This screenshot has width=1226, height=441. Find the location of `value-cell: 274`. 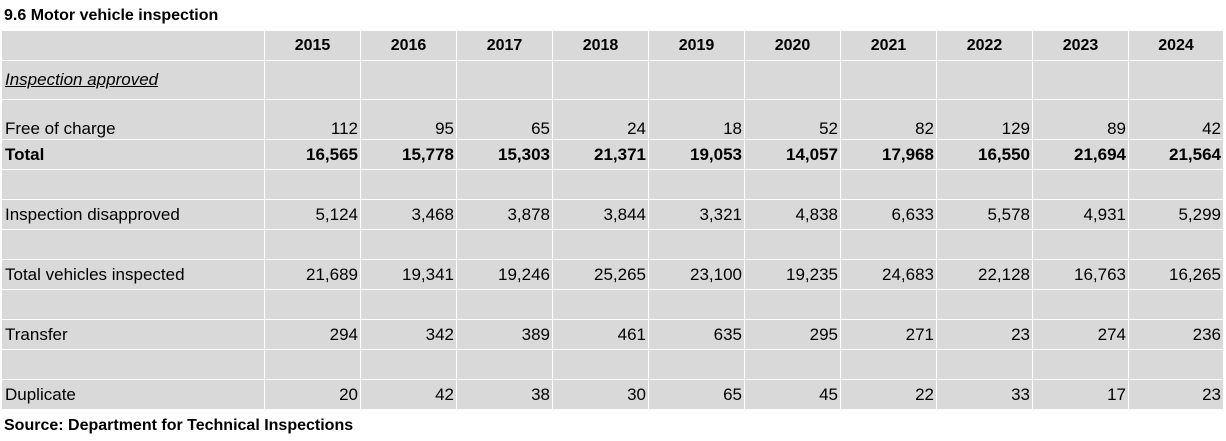

value-cell: 274 is located at coordinates (1080, 334).